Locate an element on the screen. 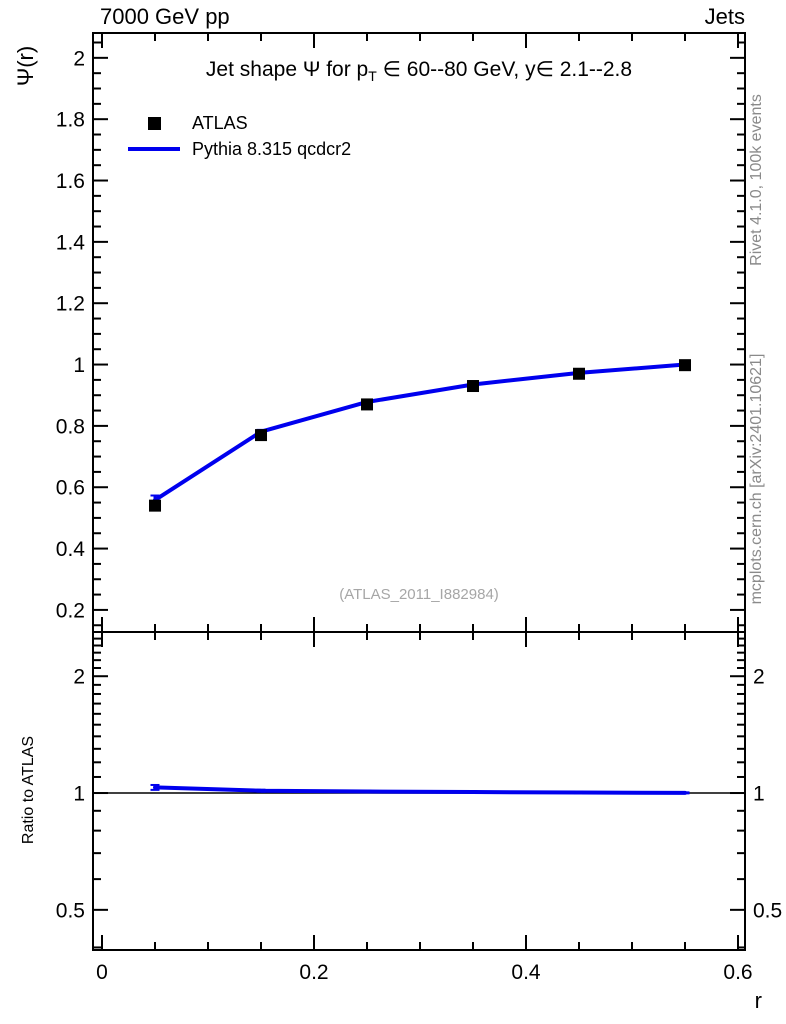  ratio-line is located at coordinates (420, 790).